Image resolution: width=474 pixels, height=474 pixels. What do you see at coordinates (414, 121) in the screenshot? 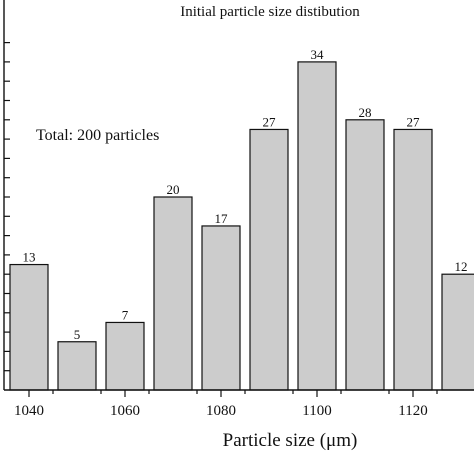
I see `value-label-1120: 27` at bounding box center [414, 121].